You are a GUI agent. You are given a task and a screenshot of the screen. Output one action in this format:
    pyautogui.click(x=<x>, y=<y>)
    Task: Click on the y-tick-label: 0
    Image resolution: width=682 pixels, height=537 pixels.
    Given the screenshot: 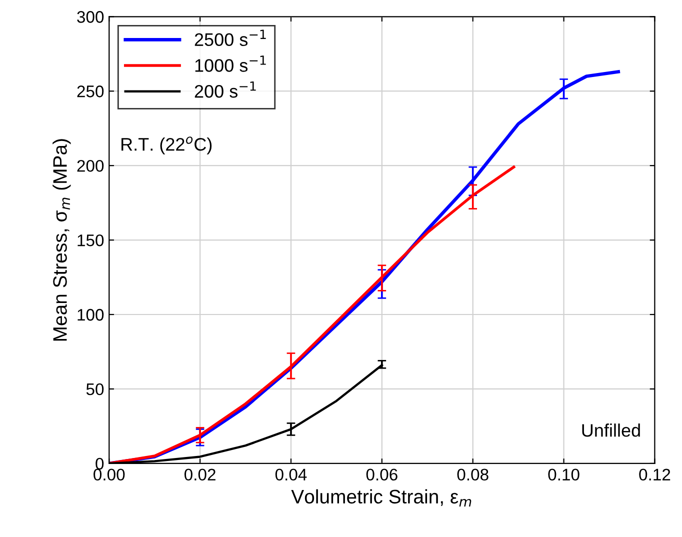 What is the action you would take?
    pyautogui.click(x=100, y=464)
    